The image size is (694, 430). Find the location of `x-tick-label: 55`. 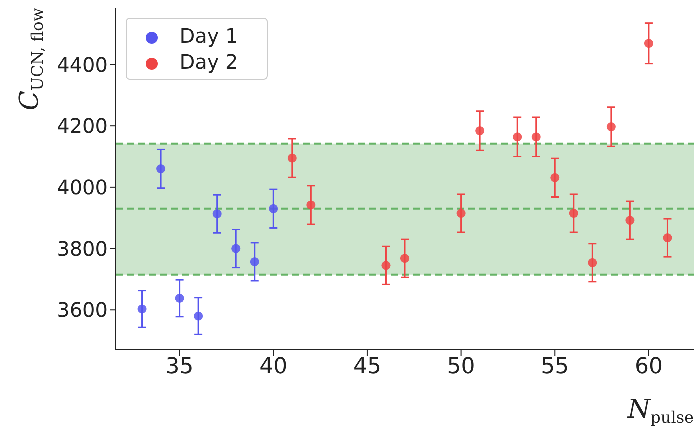

x-tick-label: 55 is located at coordinates (555, 367).